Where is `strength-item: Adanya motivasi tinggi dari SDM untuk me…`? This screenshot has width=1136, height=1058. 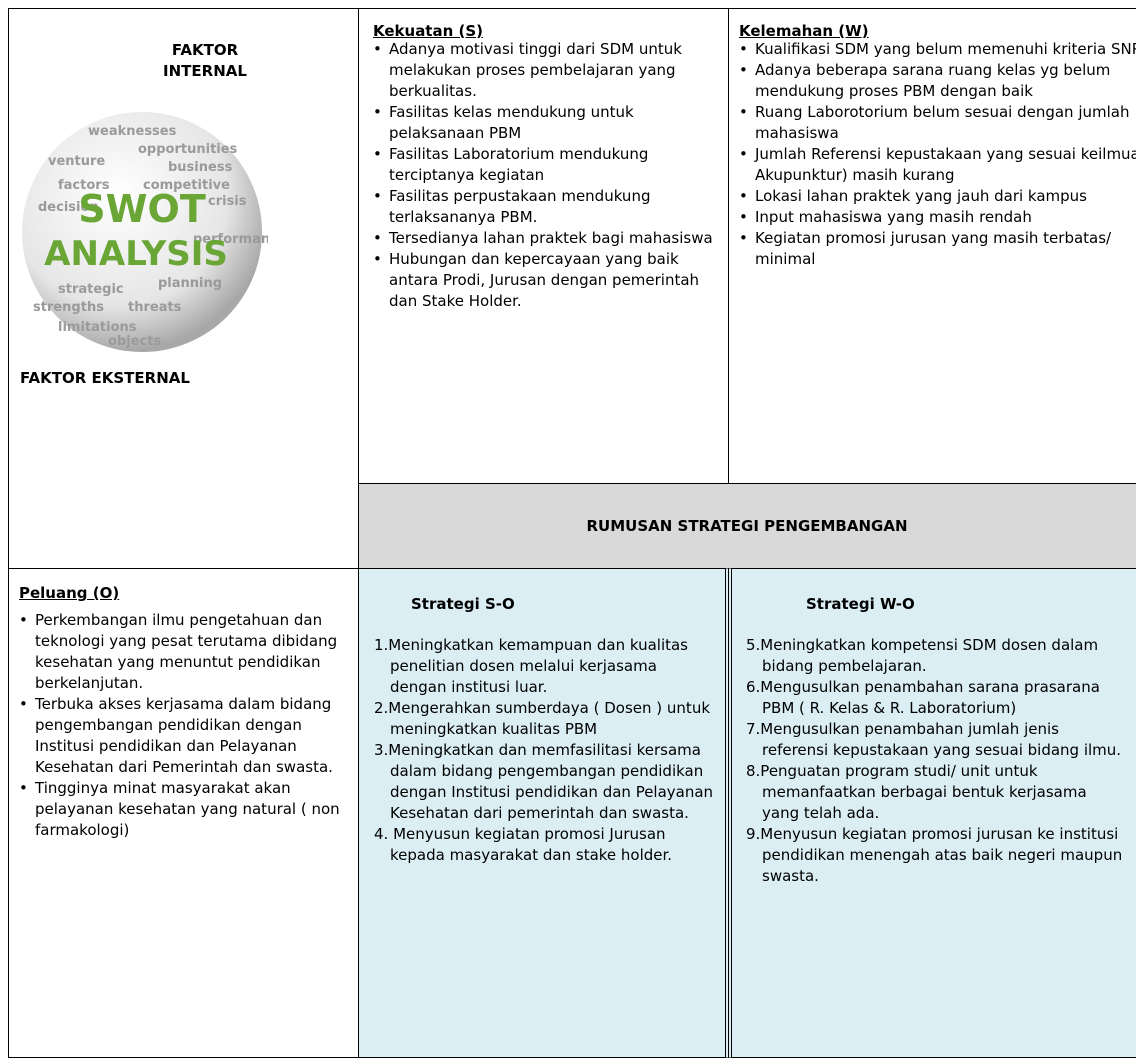
strength-item: Adanya motivasi tinggi dari SDM untuk me… is located at coordinates (542, 70).